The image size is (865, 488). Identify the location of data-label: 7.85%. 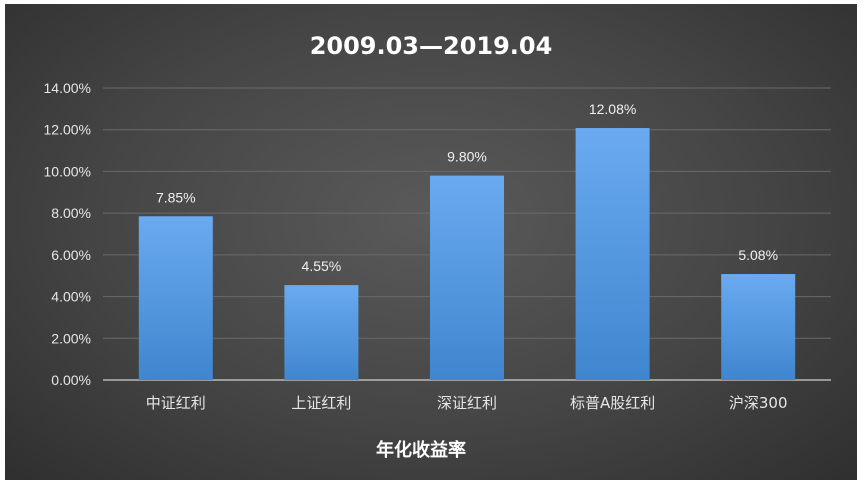
(176, 197).